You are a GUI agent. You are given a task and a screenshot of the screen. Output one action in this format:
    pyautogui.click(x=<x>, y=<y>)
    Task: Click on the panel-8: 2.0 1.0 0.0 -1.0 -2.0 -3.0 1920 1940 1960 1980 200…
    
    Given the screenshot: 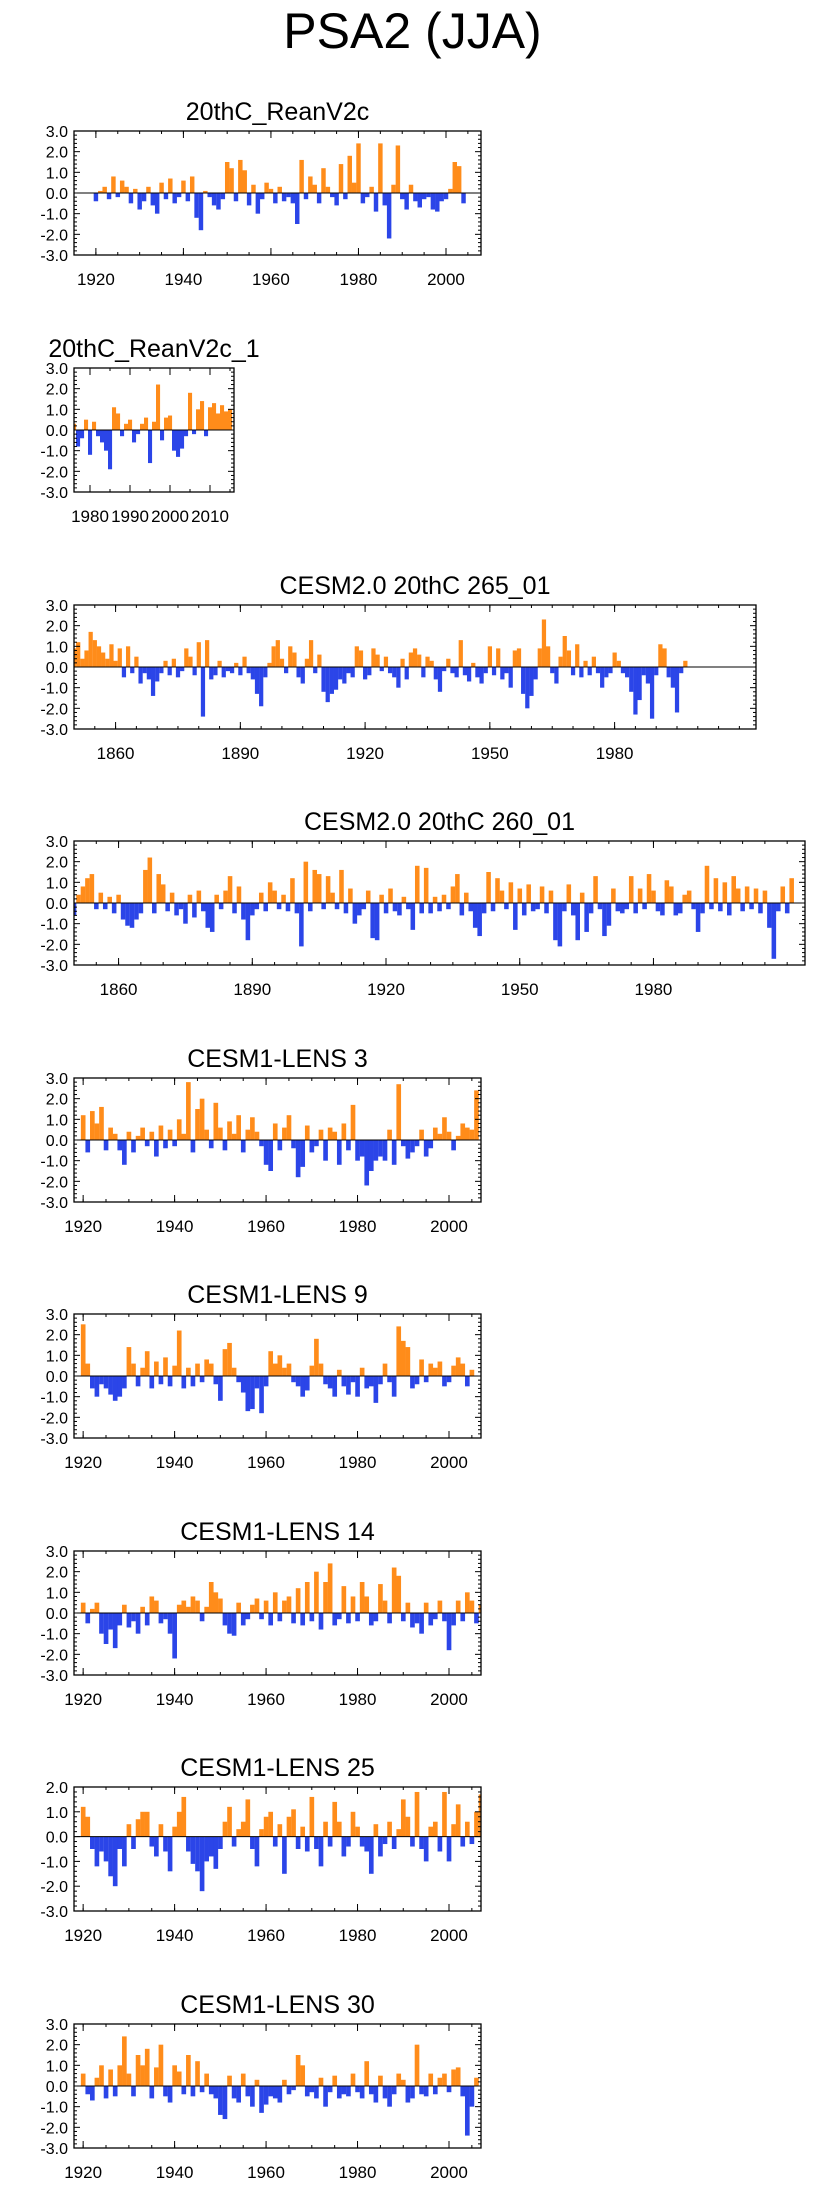 What is the action you would take?
    pyautogui.click(x=261, y=1849)
    